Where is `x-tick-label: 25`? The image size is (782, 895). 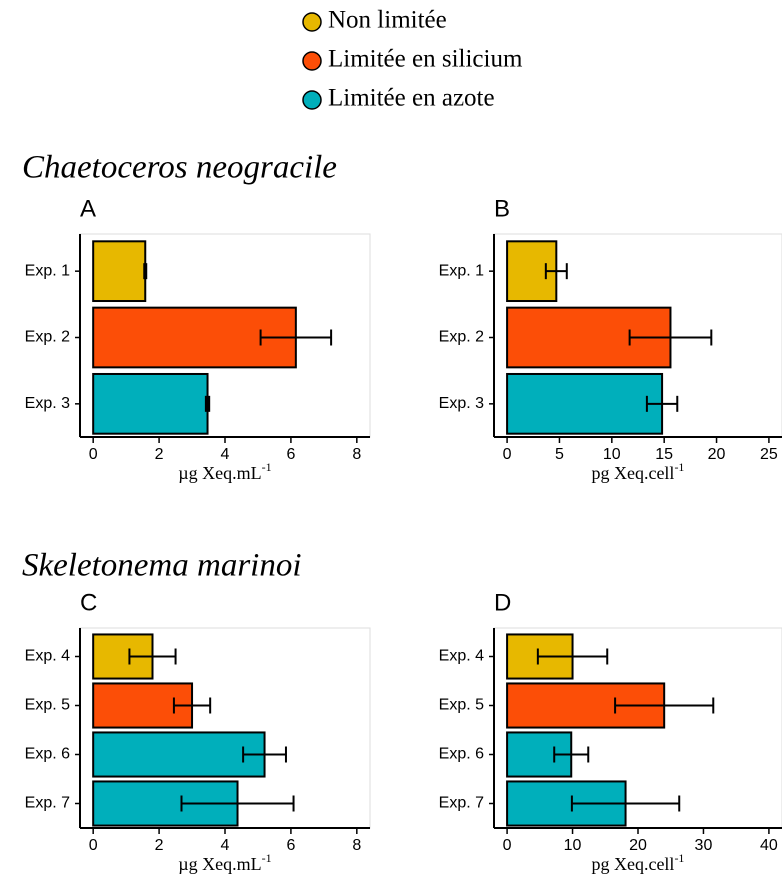
x-tick-label: 25 is located at coordinates (769, 454).